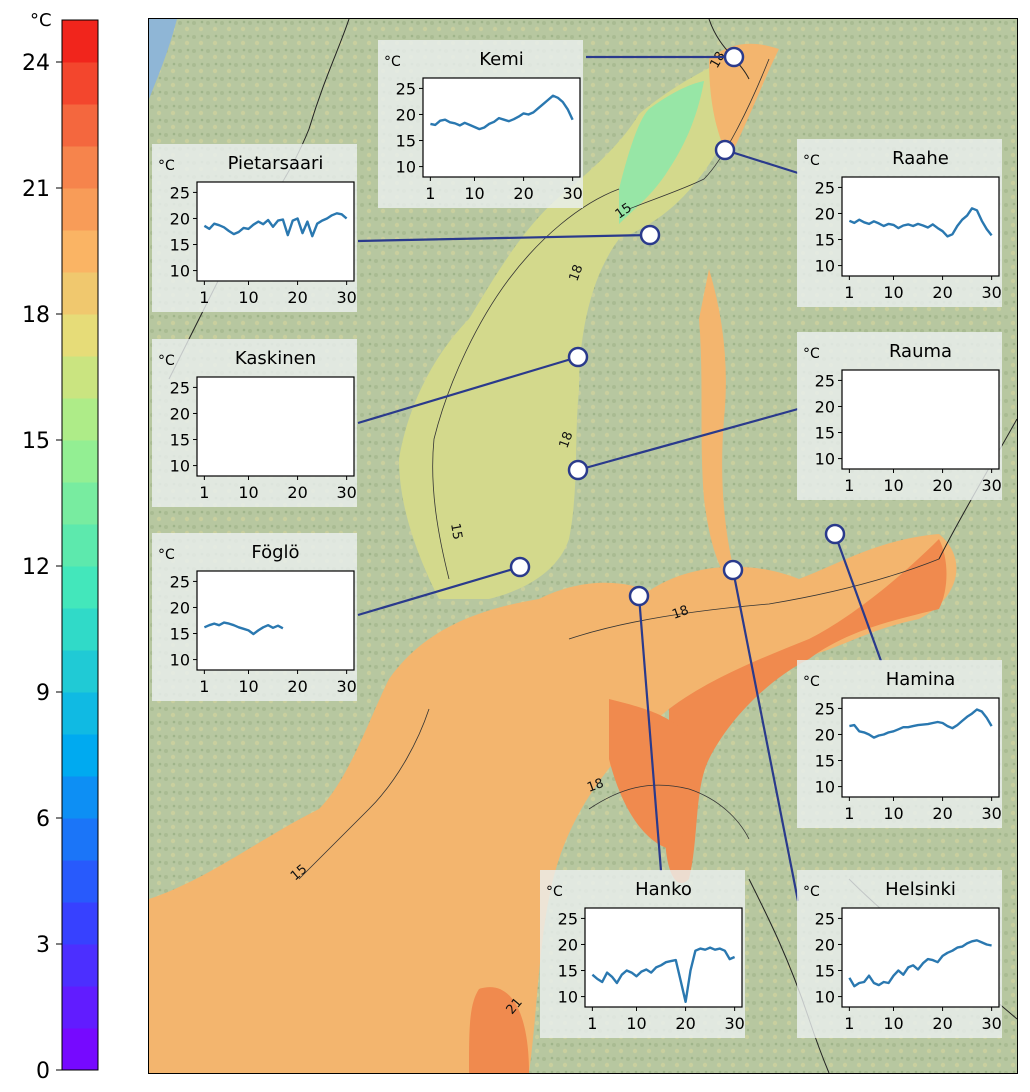 Image resolution: width=1030 pixels, height=1092 pixels. What do you see at coordinates (734, 57) in the screenshot?
I see `station-marker-kemi` at bounding box center [734, 57].